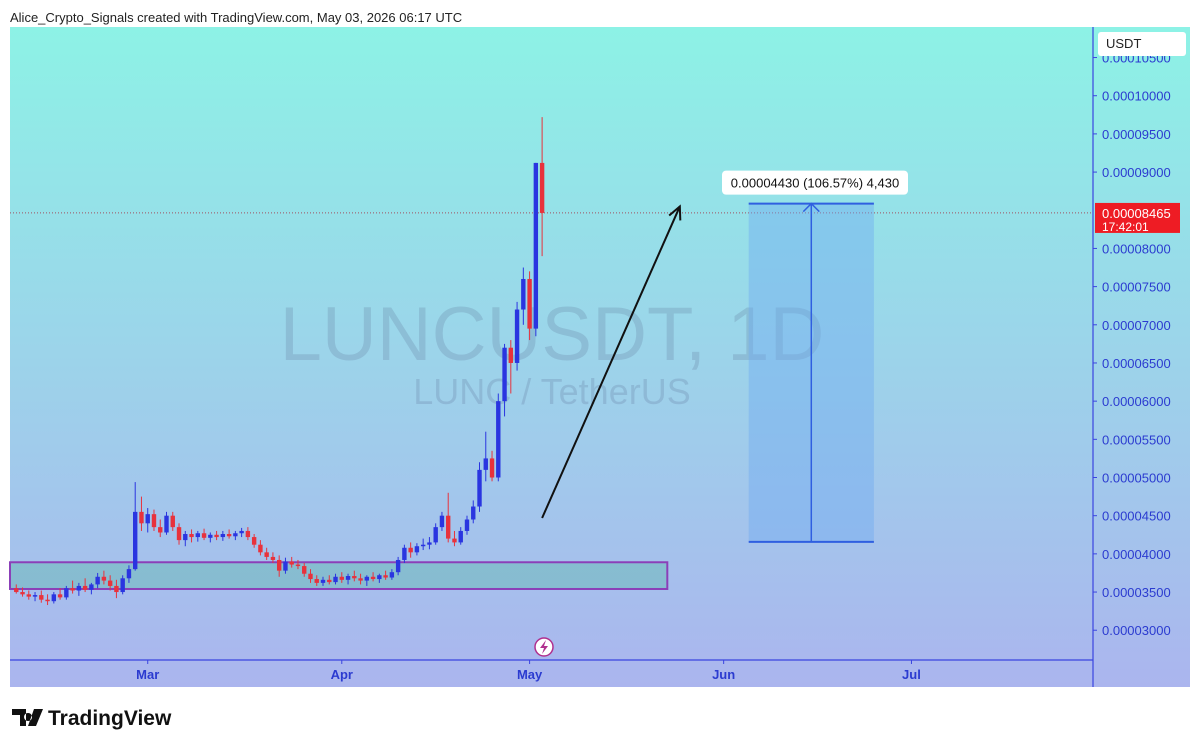 This screenshot has width=1200, height=747. I want to click on y-tick-label: 0.00006500, so click(1136, 363).